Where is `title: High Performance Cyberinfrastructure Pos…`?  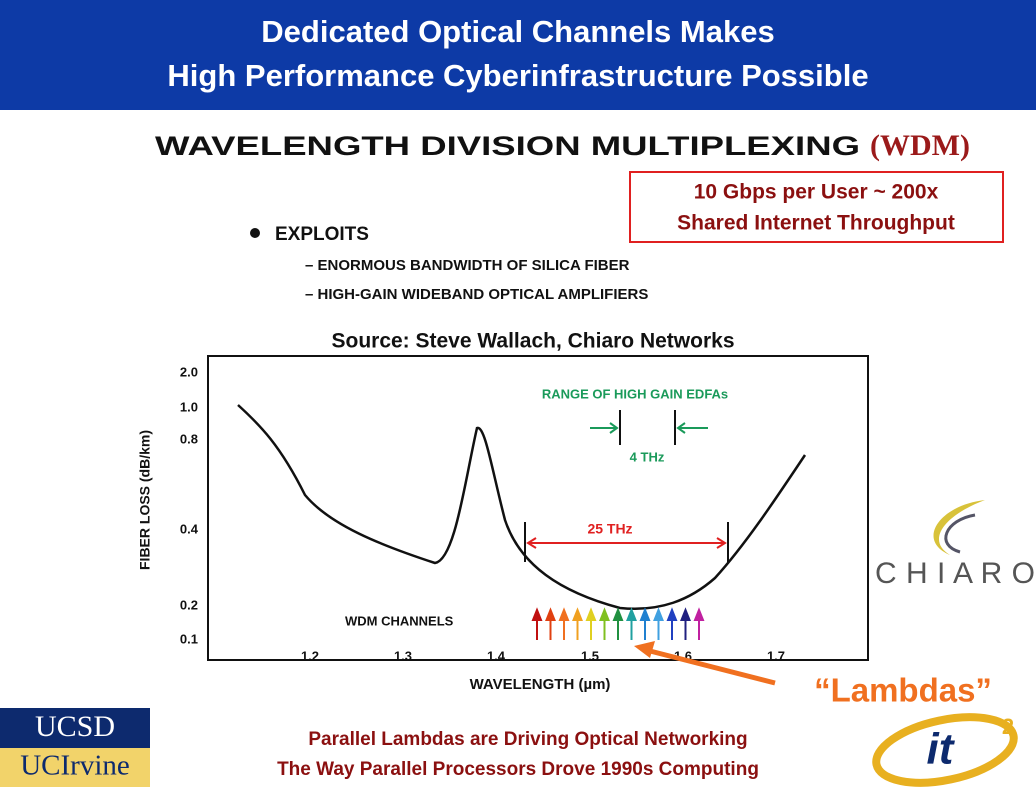 title: High Performance Cyberinfrastructure Pos… is located at coordinates (517, 75).